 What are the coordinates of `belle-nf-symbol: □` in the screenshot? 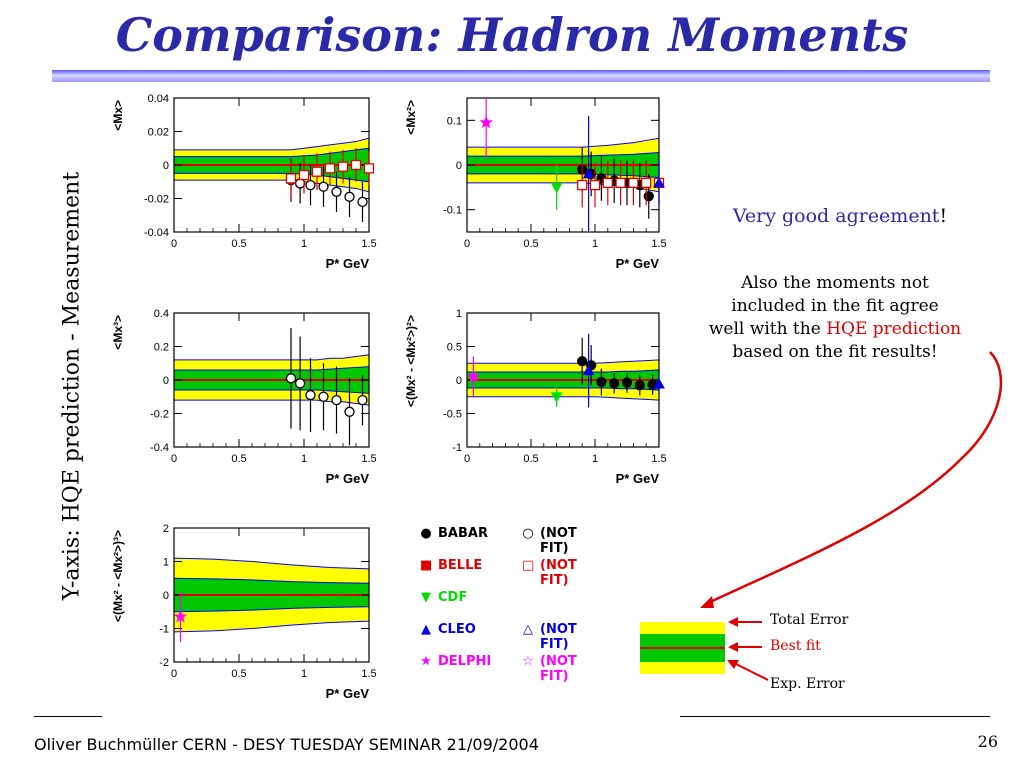 It's located at (528, 565).